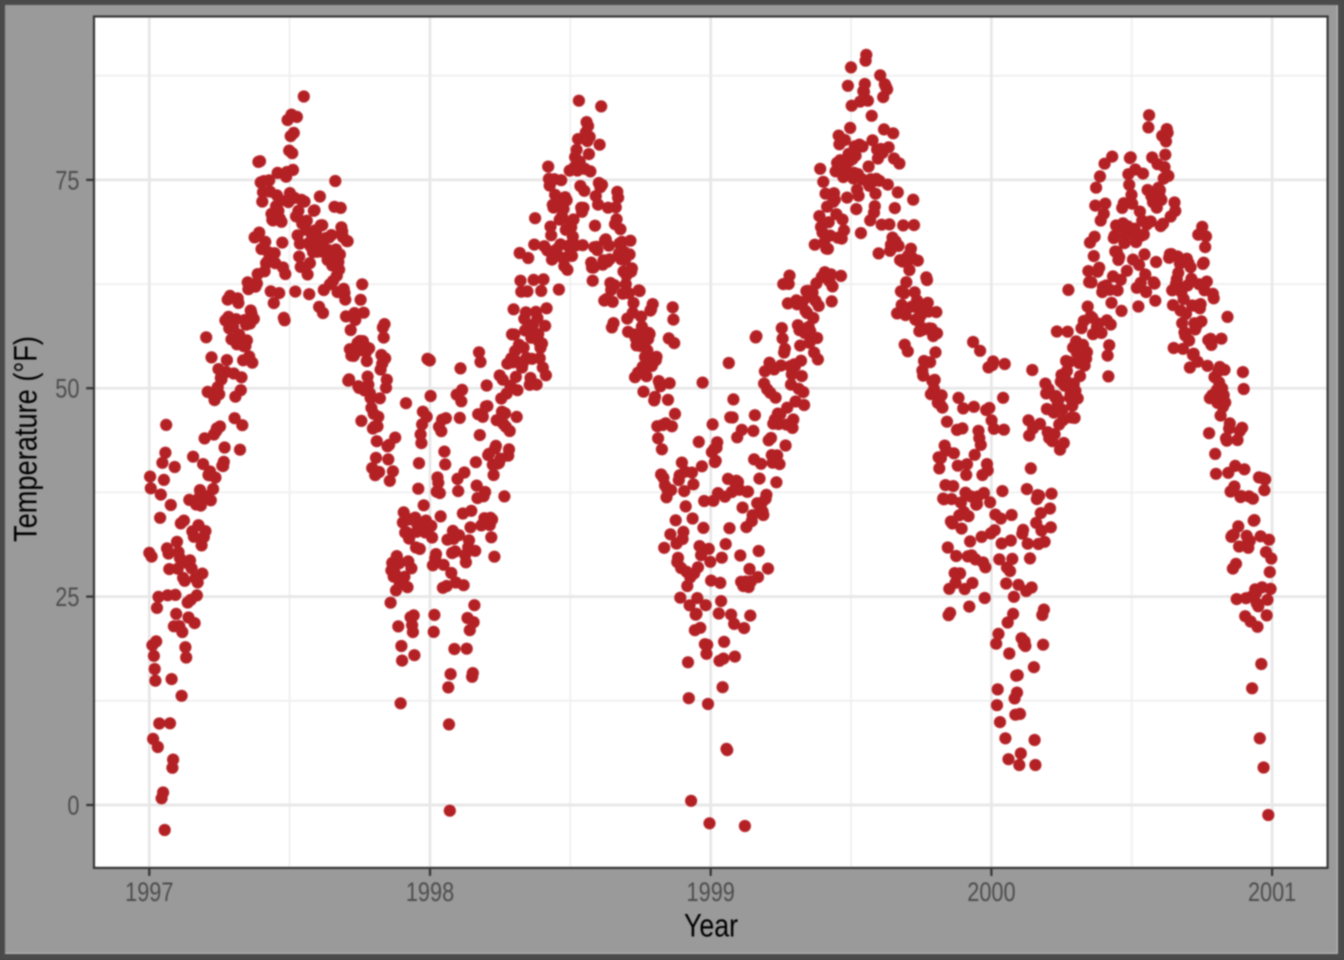 The height and width of the screenshot is (960, 1344). What do you see at coordinates (711, 892) in the screenshot?
I see `svg-text: 1999` at bounding box center [711, 892].